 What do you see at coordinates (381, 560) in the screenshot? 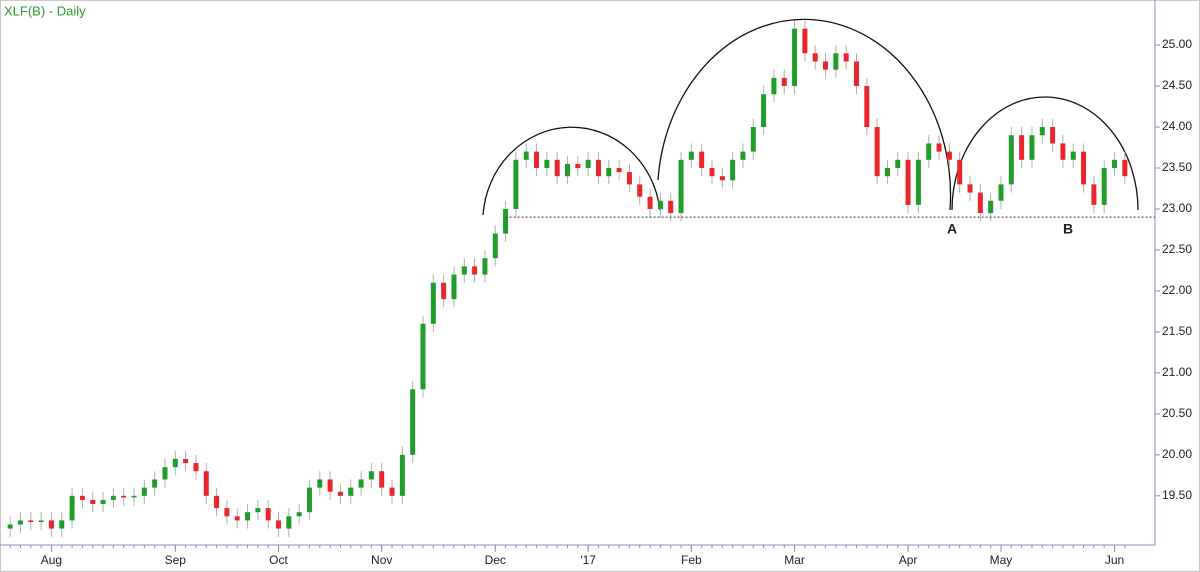
I see `x-tick-label: Nov` at bounding box center [381, 560].